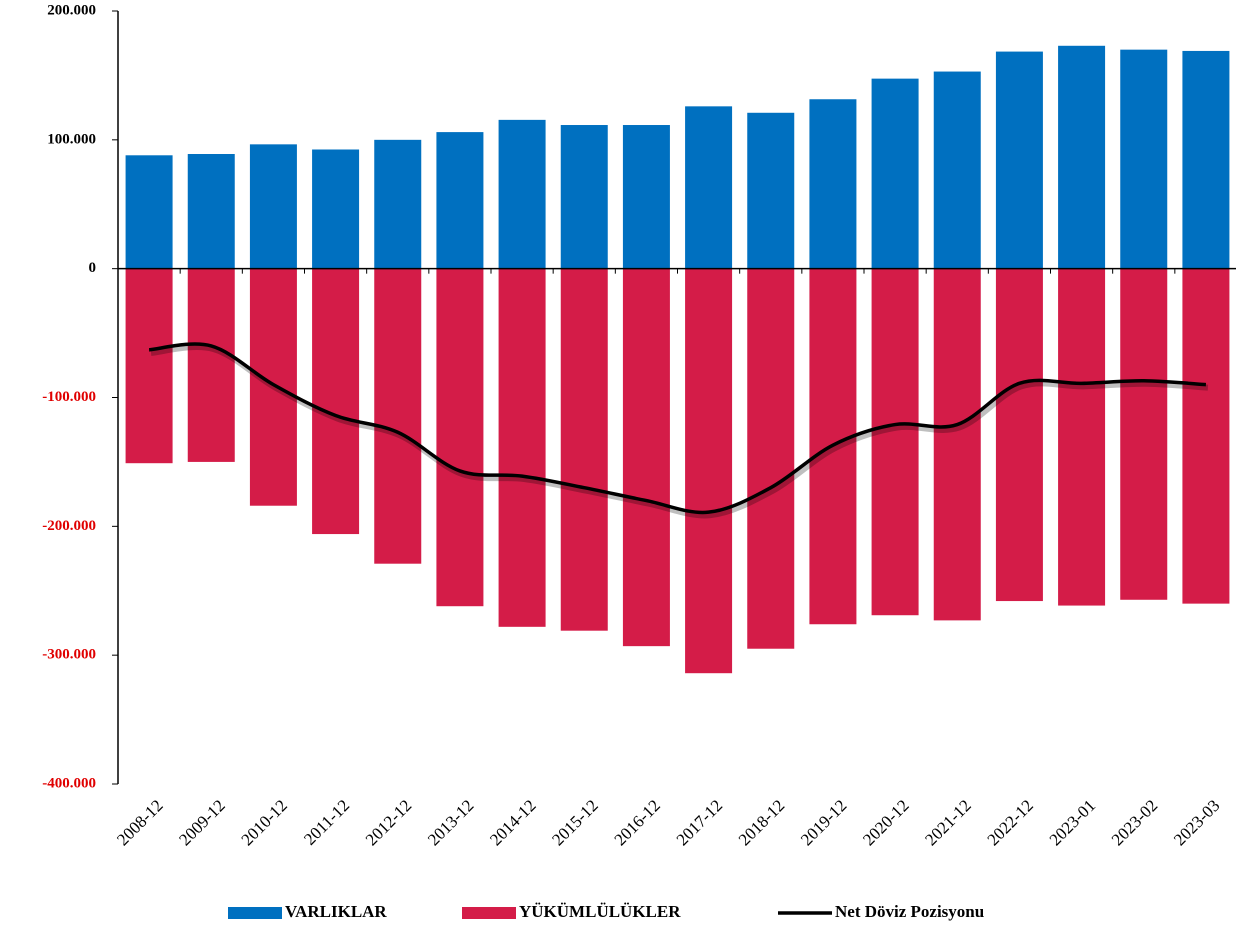 The width and height of the screenshot is (1236, 932). Describe the element at coordinates (202, 823) in the screenshot. I see `x-tick-label: 2009-12` at that location.